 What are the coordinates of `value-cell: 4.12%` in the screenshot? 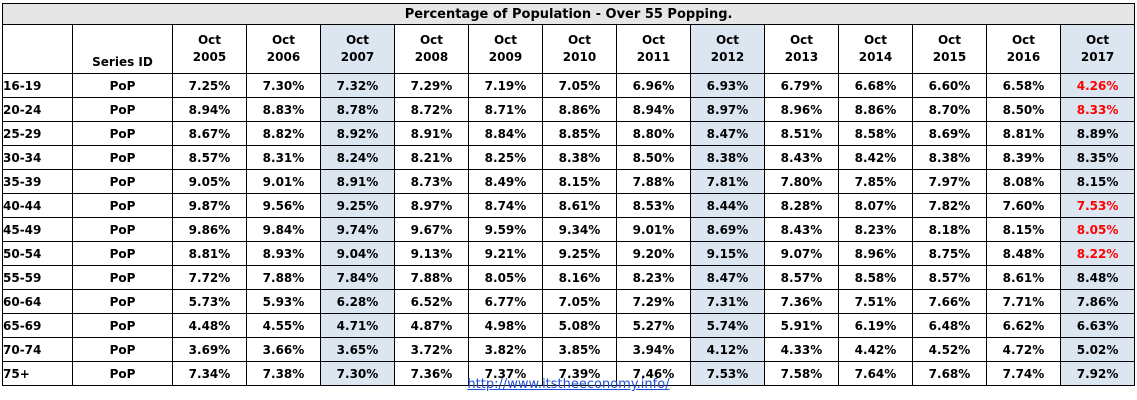 It's located at (727, 349).